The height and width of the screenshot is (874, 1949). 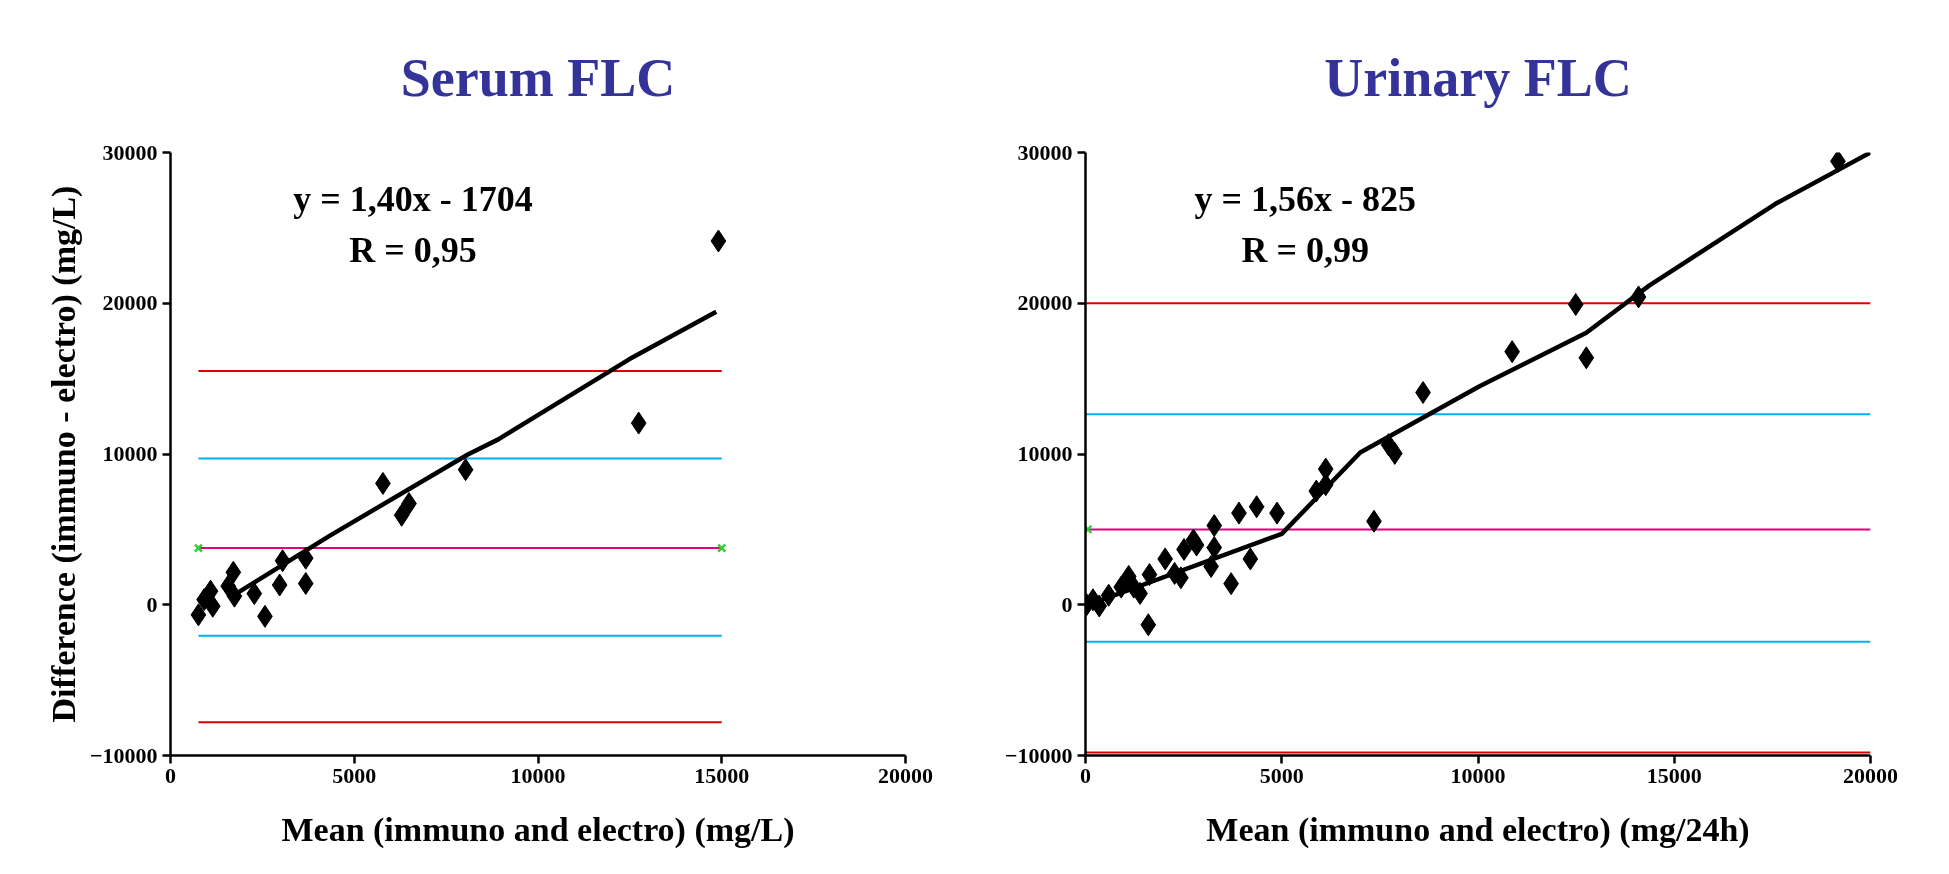 I want to click on annotation: y = 1,56x - 825, so click(x=1305, y=198).